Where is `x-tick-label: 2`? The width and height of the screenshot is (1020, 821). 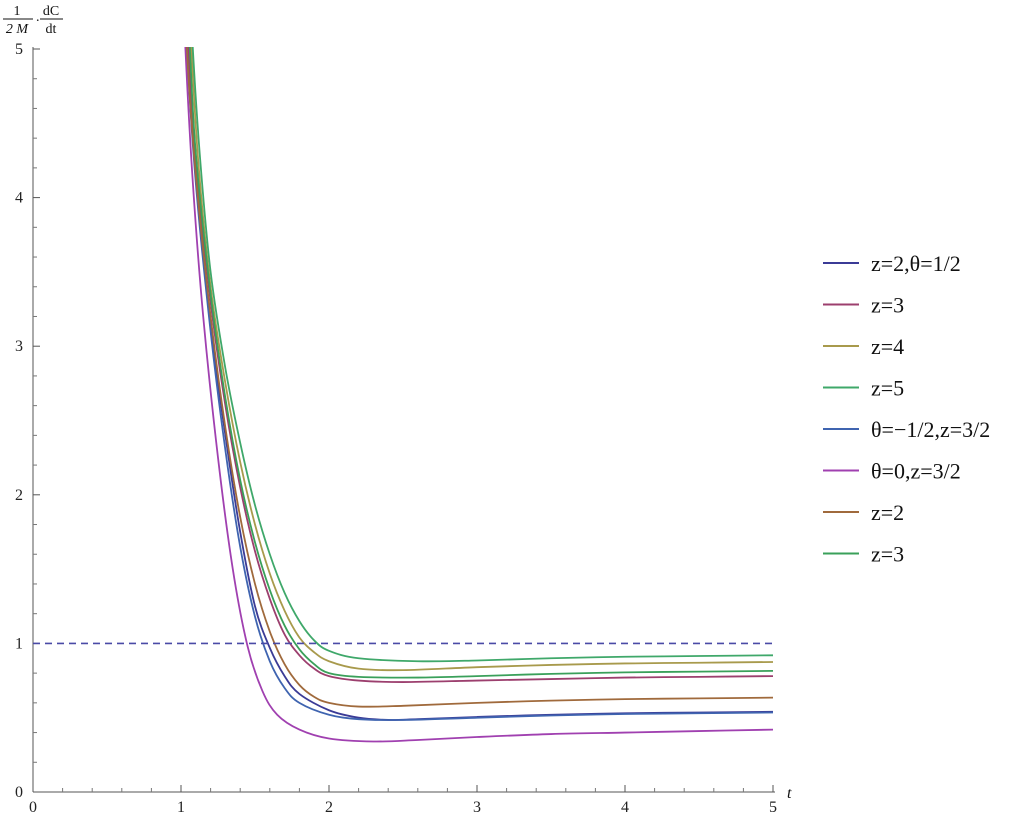 x-tick-label: 2 is located at coordinates (329, 807).